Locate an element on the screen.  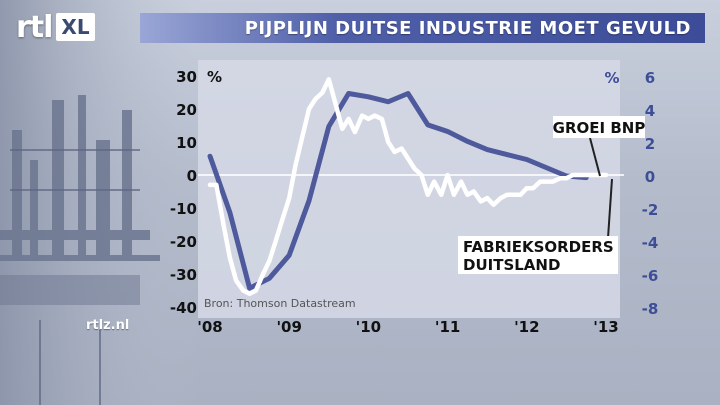
left-tick-label: 20 is located at coordinates (186, 110).